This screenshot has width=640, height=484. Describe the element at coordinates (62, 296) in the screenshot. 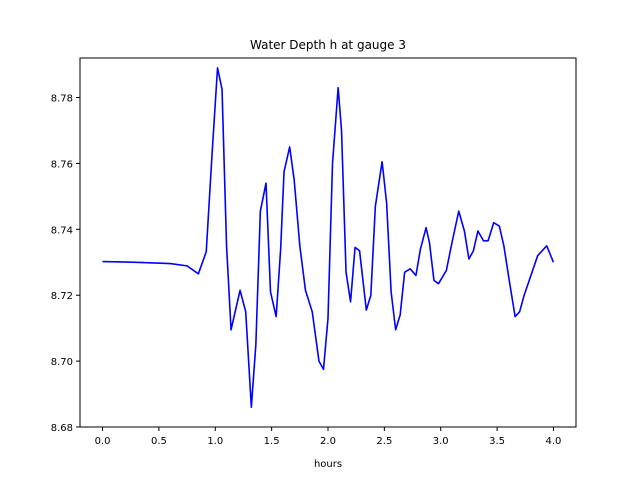

I see `y-tick-label: 8.72` at that location.